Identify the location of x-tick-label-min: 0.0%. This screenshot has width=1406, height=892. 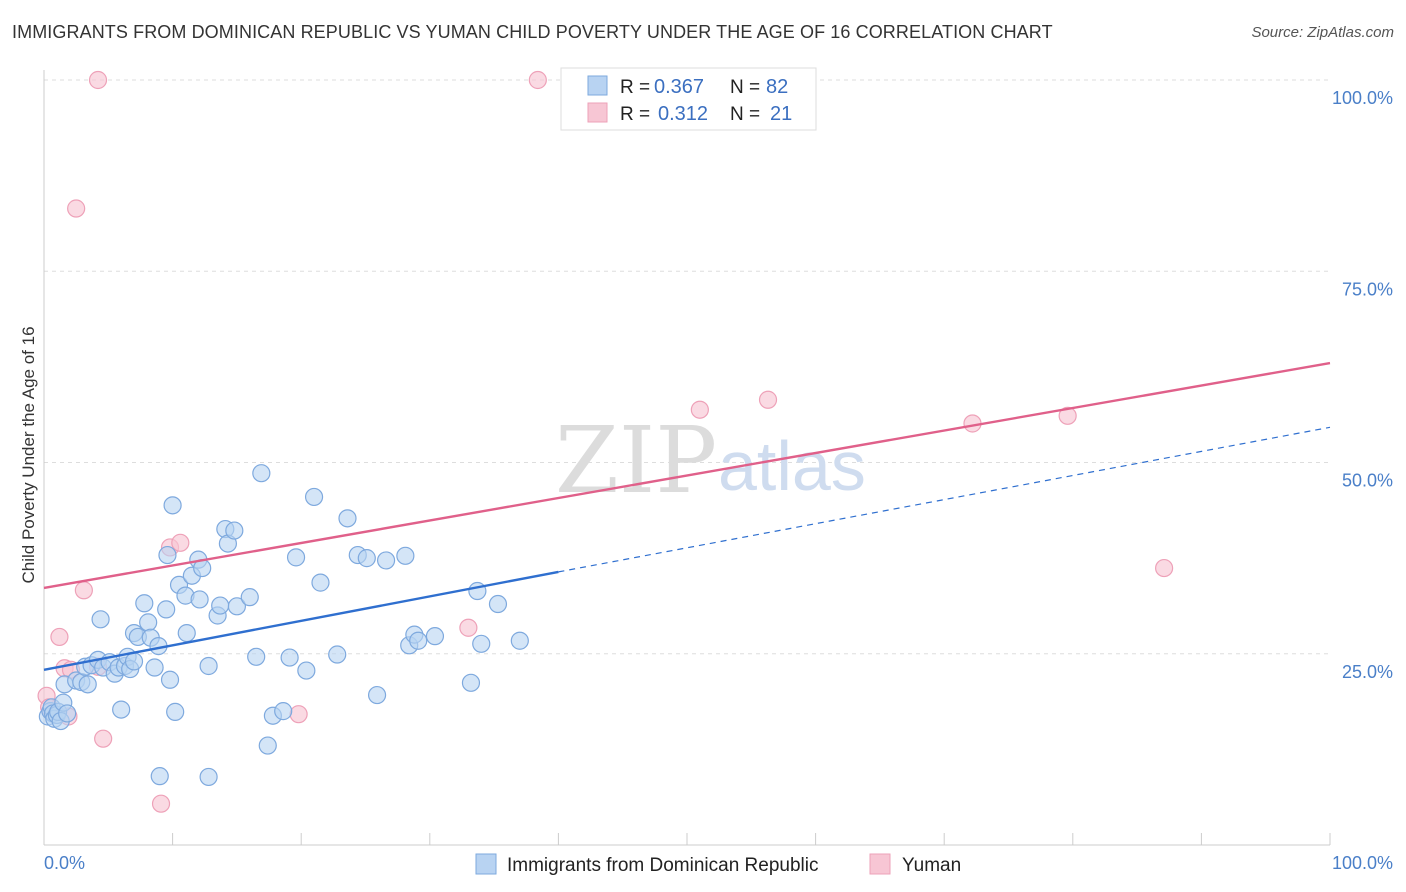
(64, 863).